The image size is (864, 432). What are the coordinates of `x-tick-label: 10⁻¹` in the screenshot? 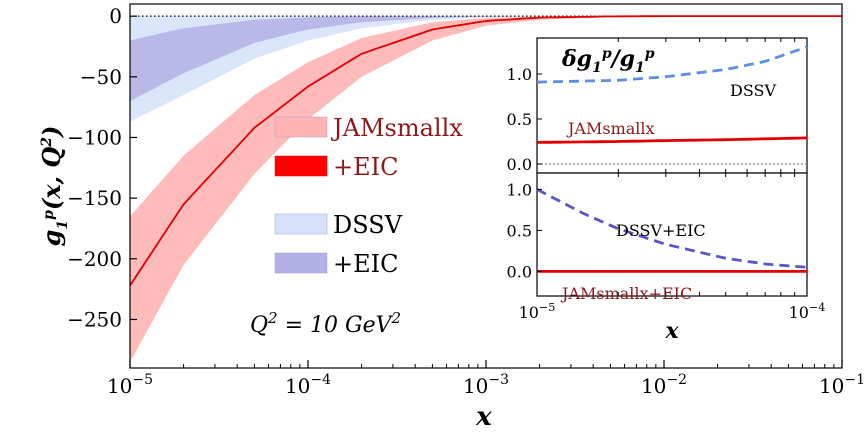 It's located at (841, 385).